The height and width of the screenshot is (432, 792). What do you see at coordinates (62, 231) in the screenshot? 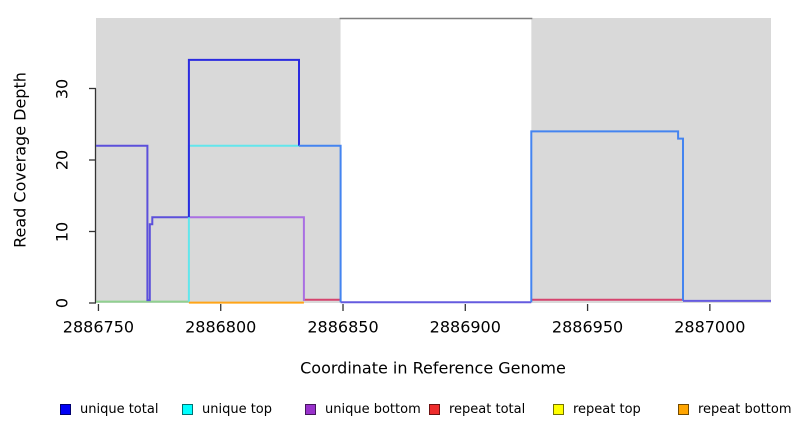
I see `y-tick-label-10: 10` at bounding box center [62, 231].